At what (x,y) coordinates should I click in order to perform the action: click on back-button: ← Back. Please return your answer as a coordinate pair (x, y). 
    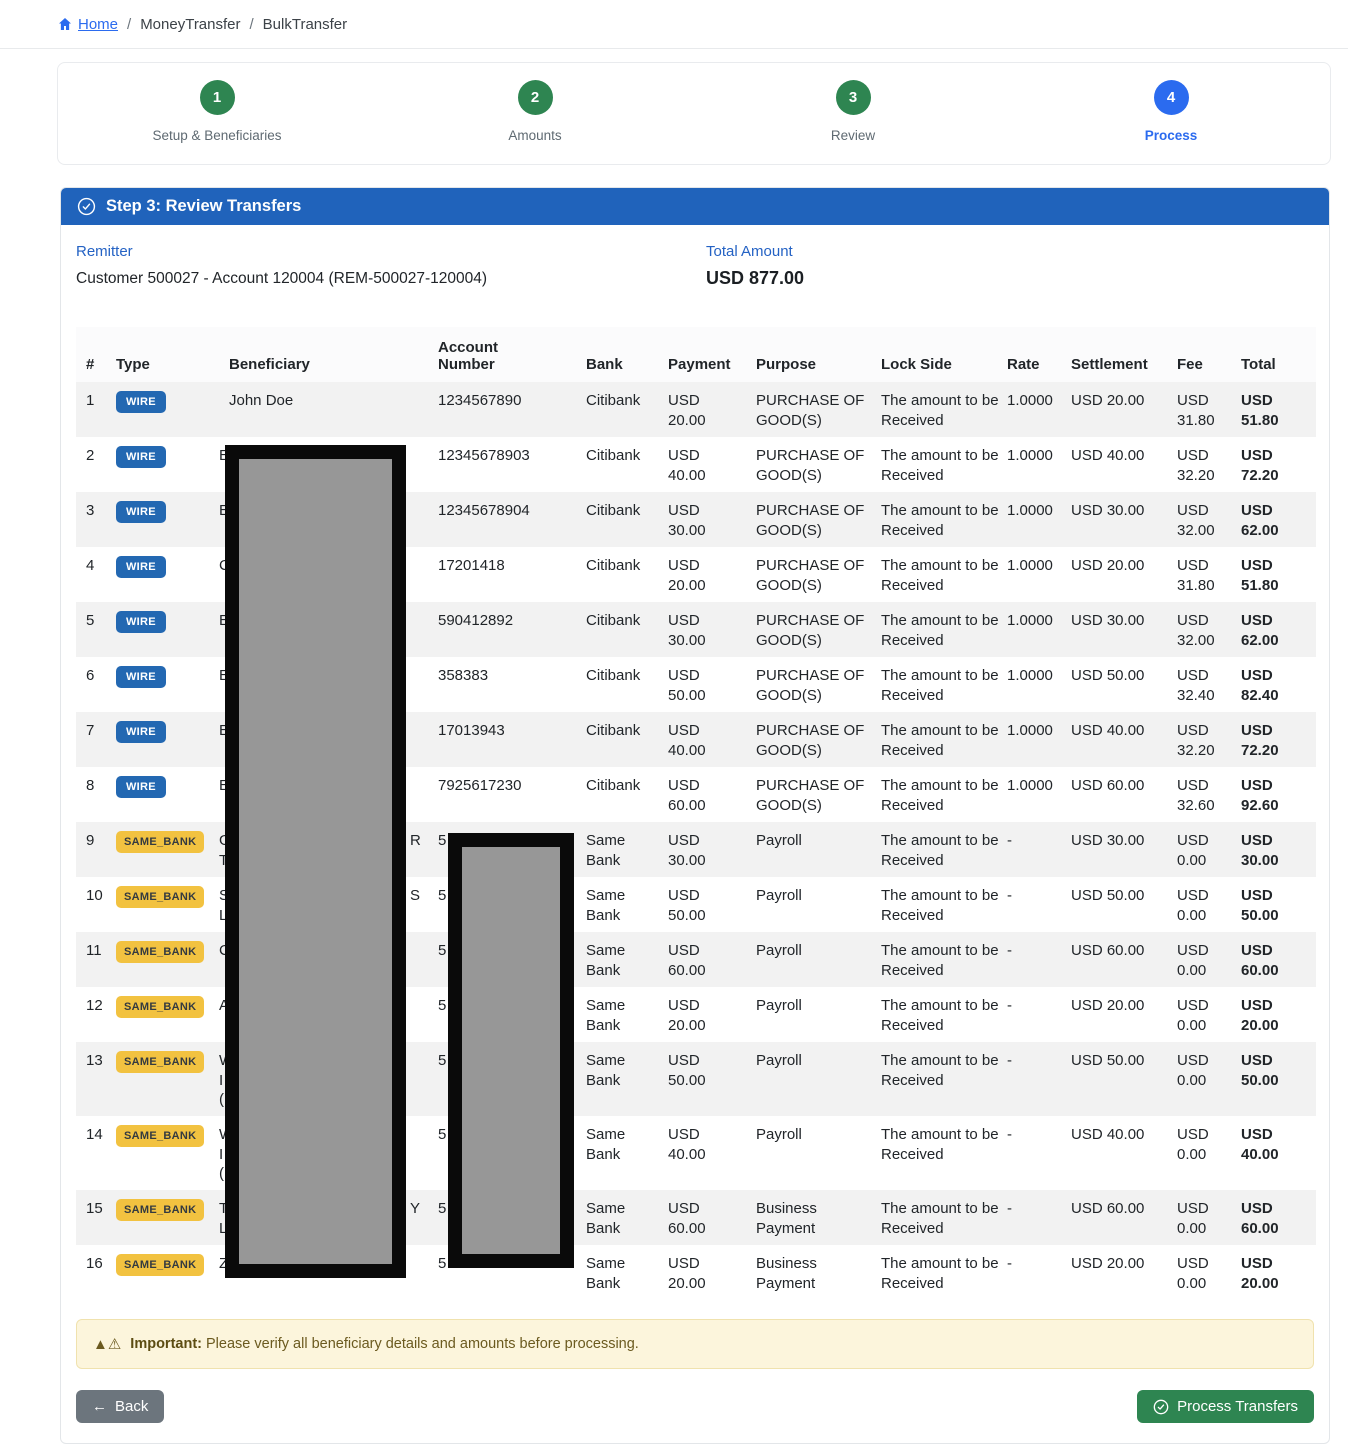
    Looking at the image, I should click on (120, 1406).